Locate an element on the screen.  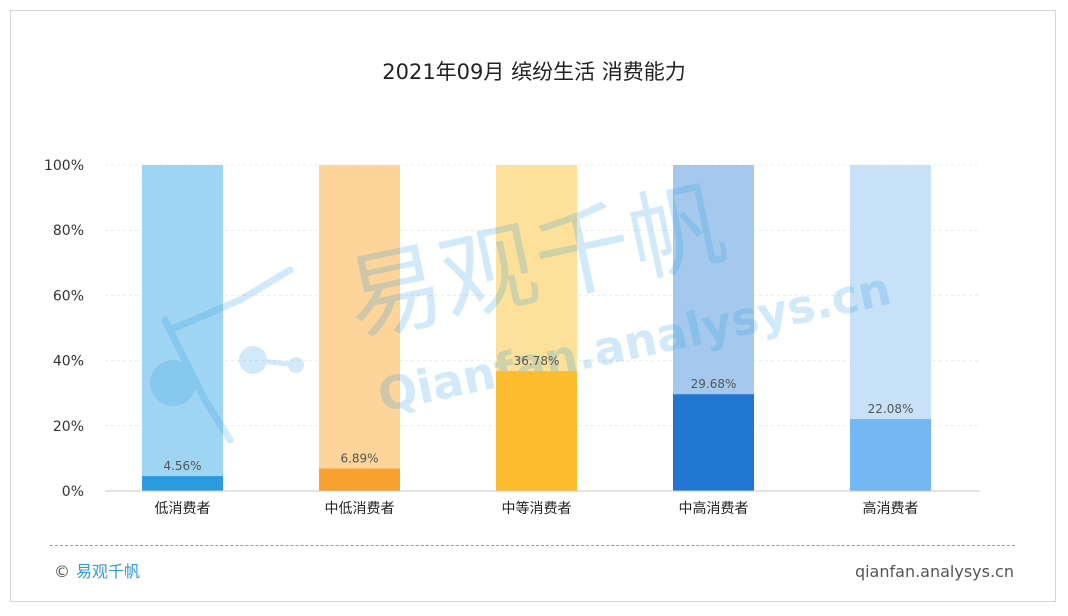
y-tick-label: 80% is located at coordinates (68, 231).